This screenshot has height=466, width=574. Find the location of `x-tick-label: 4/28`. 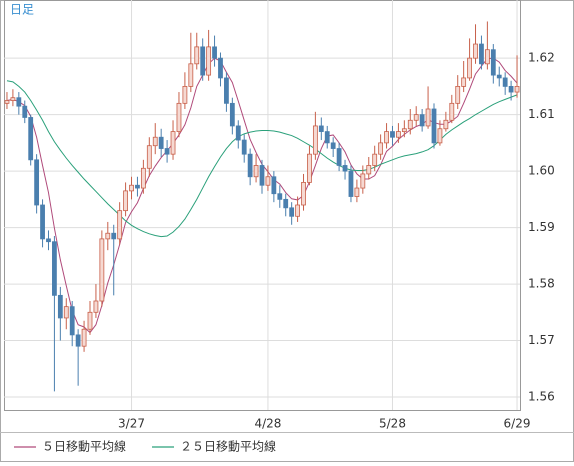

x-tick-label: 4/28 is located at coordinates (267, 424).